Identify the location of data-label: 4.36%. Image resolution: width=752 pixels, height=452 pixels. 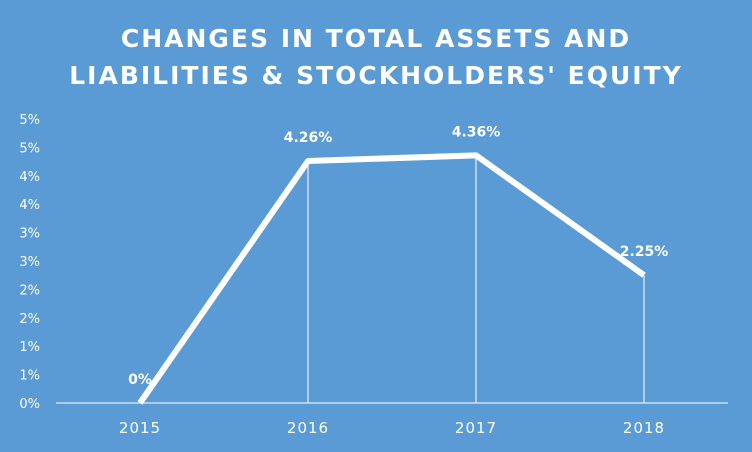
(476, 132).